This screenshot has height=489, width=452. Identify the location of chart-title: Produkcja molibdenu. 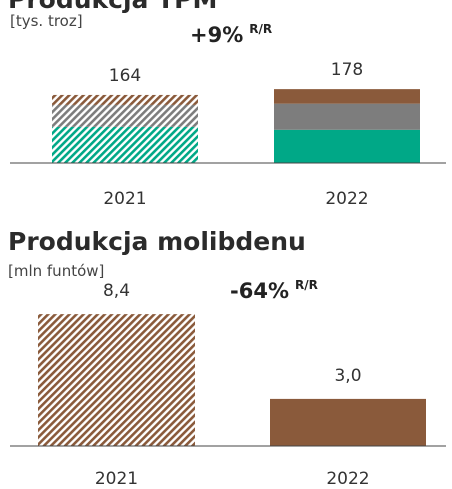
(157, 241).